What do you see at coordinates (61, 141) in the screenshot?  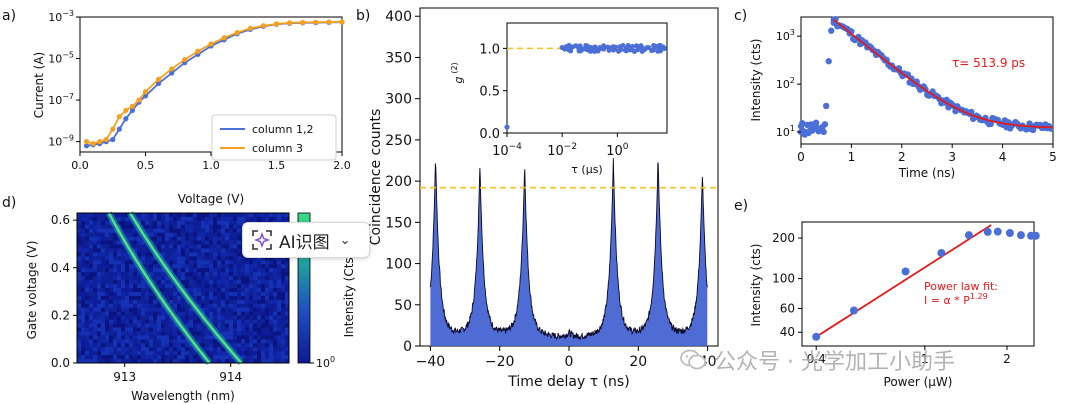 I see `panel-a-ytick-label: 10−9` at bounding box center [61, 141].